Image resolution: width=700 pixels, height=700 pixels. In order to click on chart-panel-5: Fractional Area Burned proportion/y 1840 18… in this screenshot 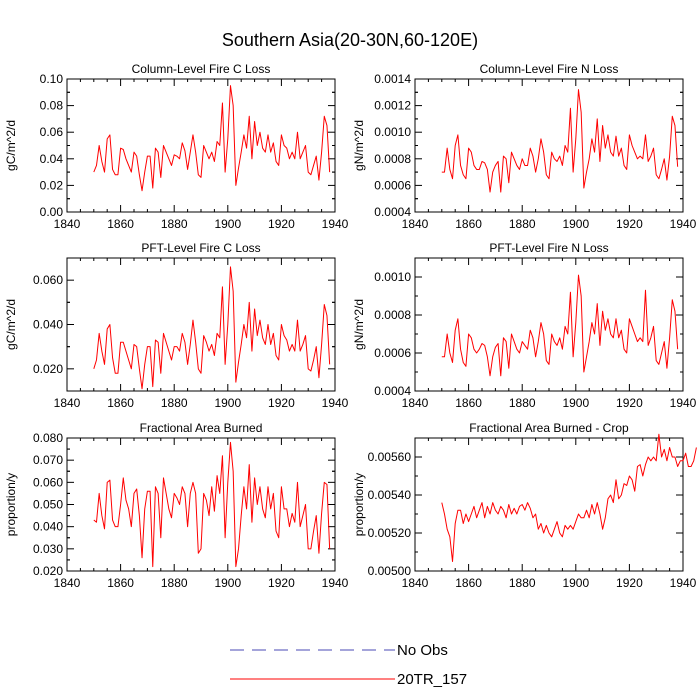, I will do `click(176, 505)`.